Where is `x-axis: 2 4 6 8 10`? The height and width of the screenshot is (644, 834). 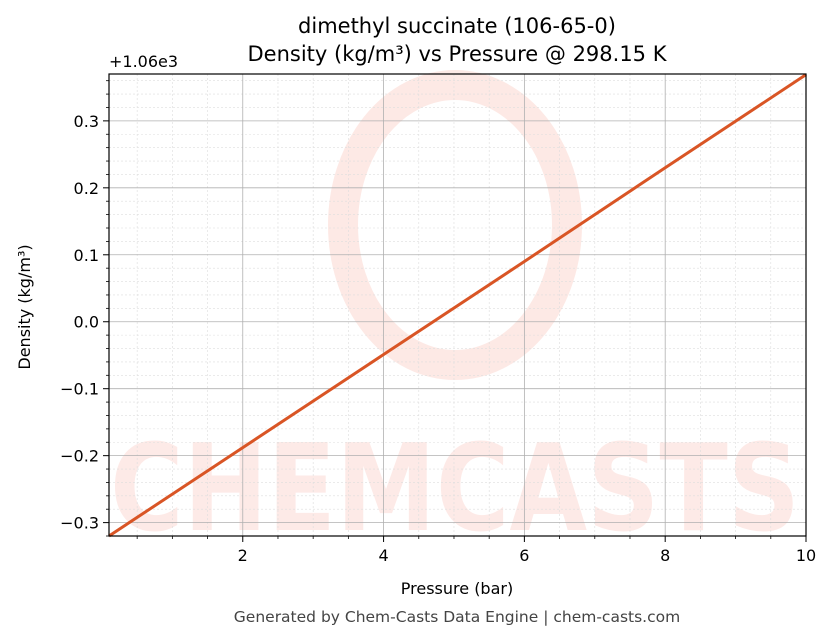 x-axis: 2 4 6 8 10 is located at coordinates (476, 550).